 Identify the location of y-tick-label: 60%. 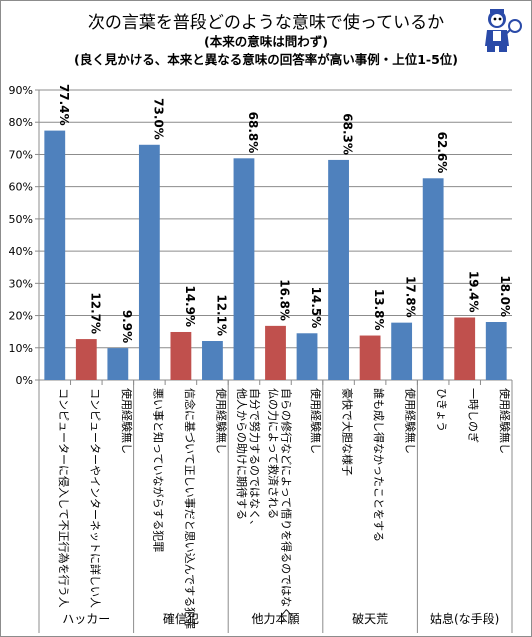
(21, 187).